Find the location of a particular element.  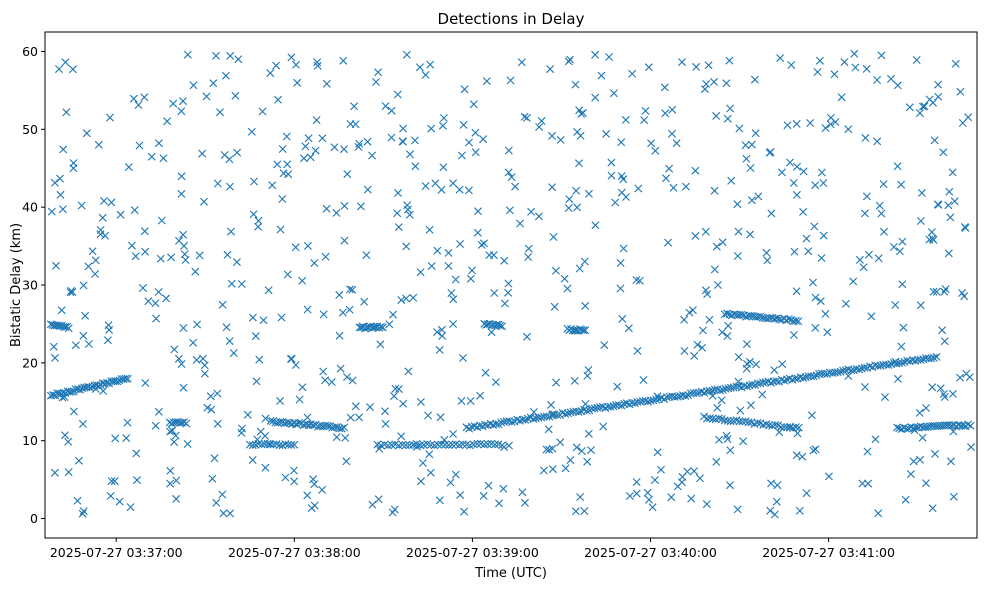

x-tick-label: 2025-07-27 03:41:00 is located at coordinates (828, 552).